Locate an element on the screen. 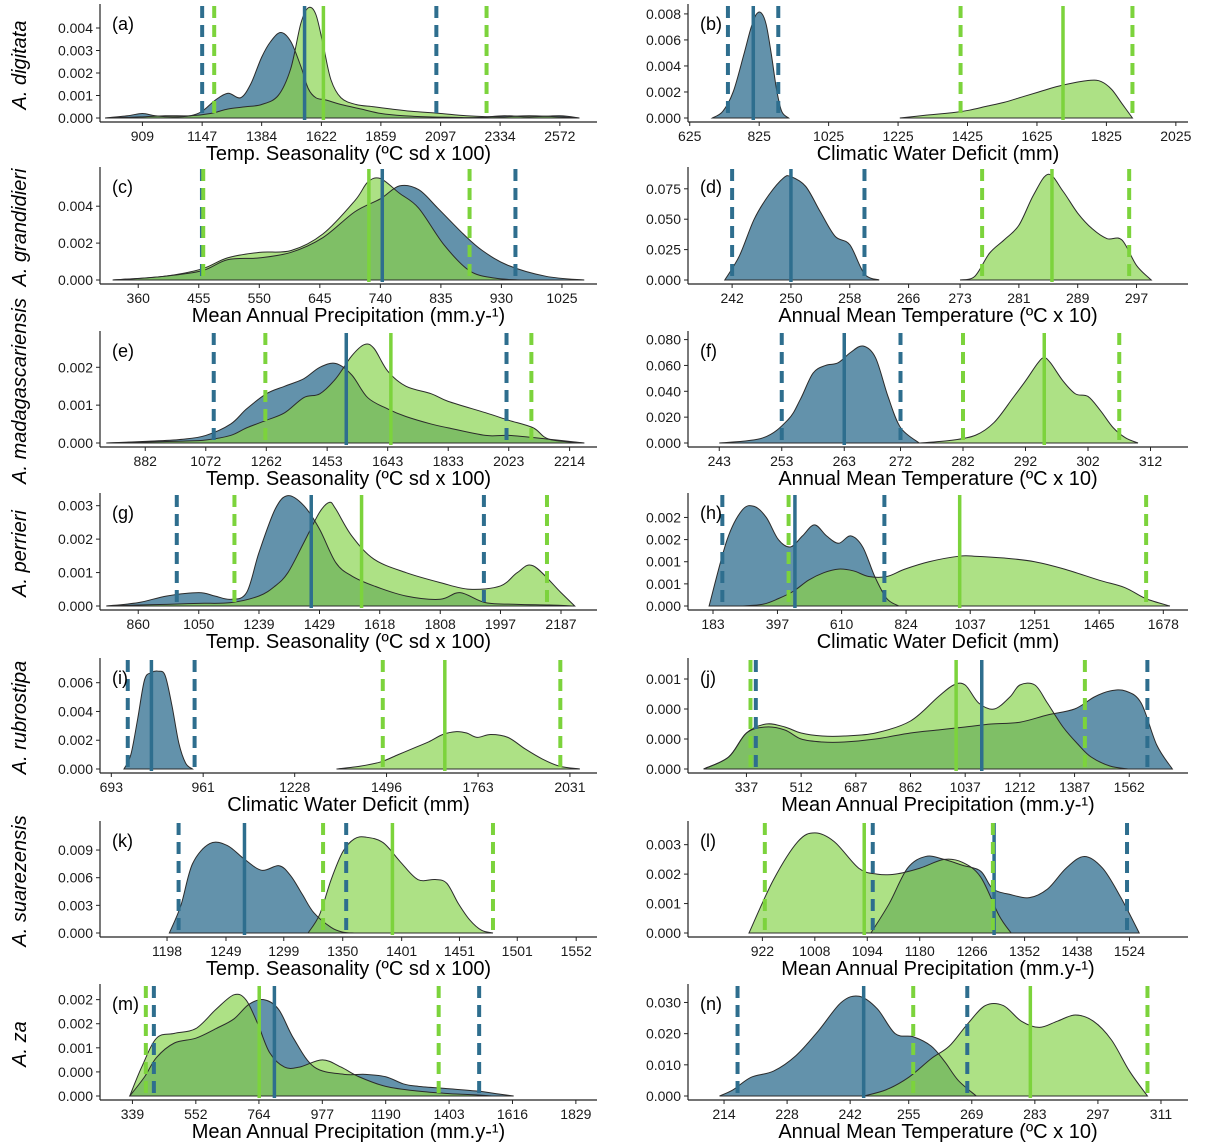 This screenshot has height=1145, width=1208. species-label: A. perrieri is located at coordinates (20, 554).